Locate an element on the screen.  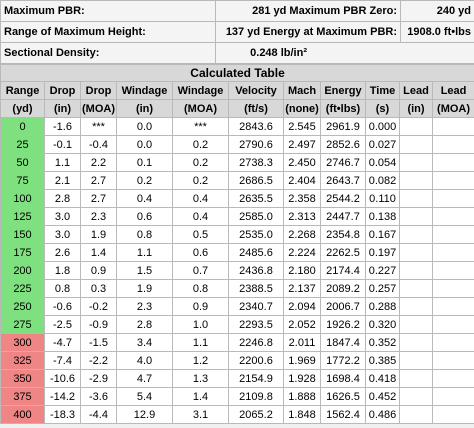
data-cell: 2686.5 is located at coordinates (256, 180).